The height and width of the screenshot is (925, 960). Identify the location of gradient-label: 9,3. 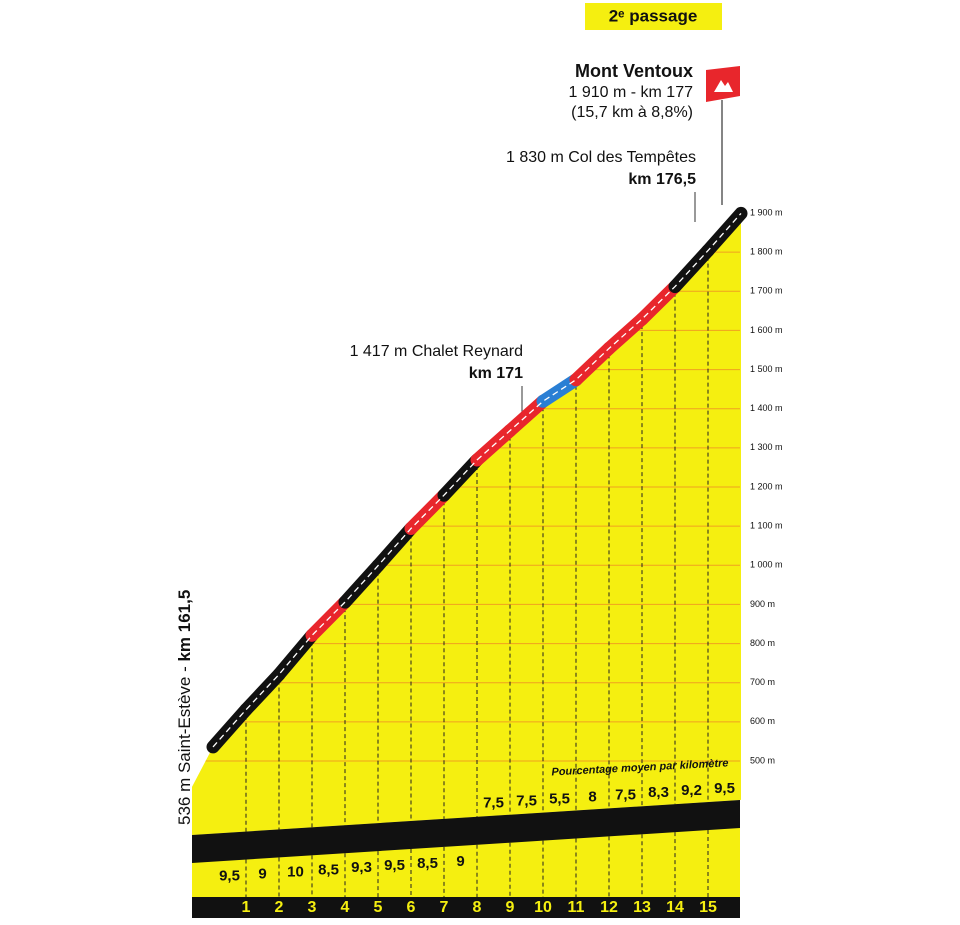
(361, 867).